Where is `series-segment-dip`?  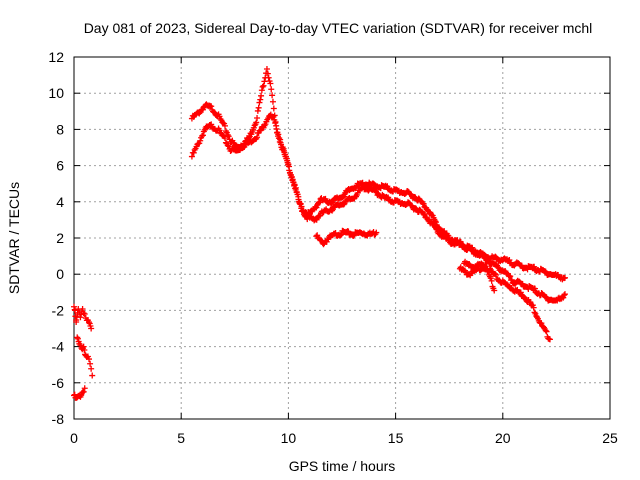 series-segment-dip is located at coordinates (477, 277).